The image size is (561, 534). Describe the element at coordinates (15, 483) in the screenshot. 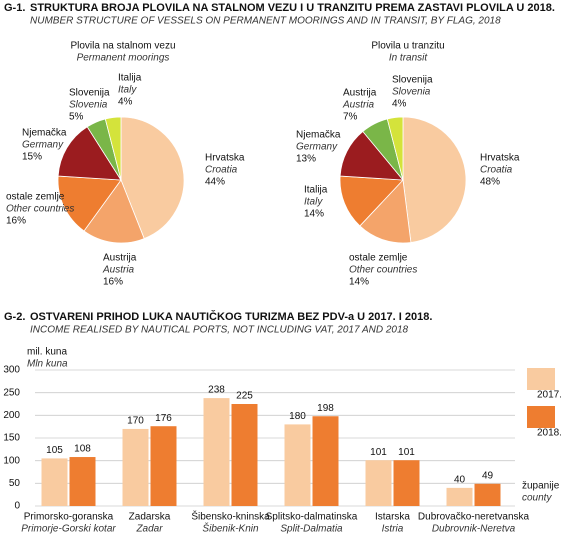

I see `y-tick-label: 50` at that location.